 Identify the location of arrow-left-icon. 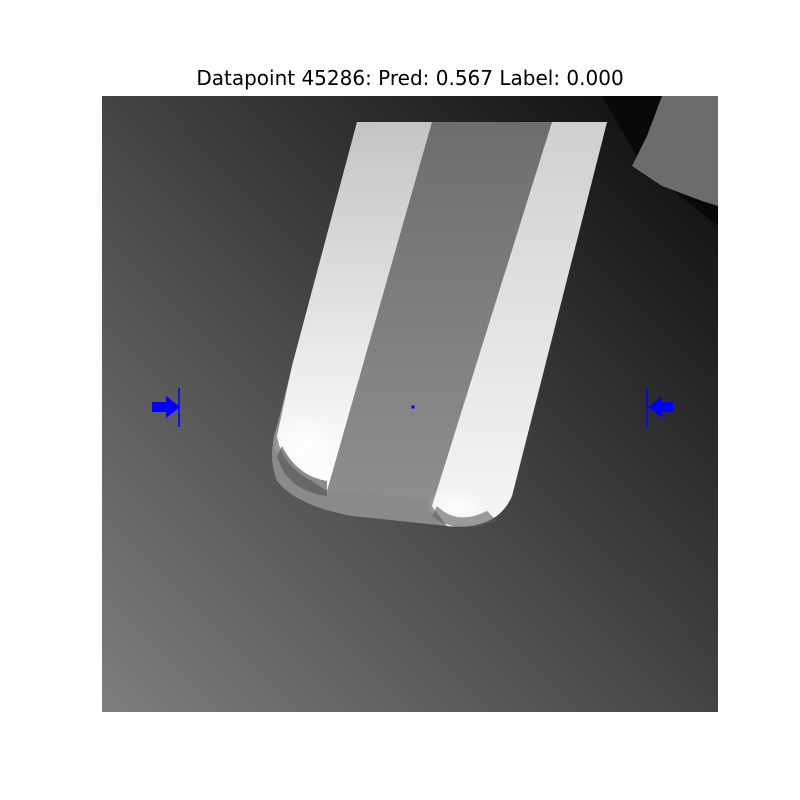
(666, 407).